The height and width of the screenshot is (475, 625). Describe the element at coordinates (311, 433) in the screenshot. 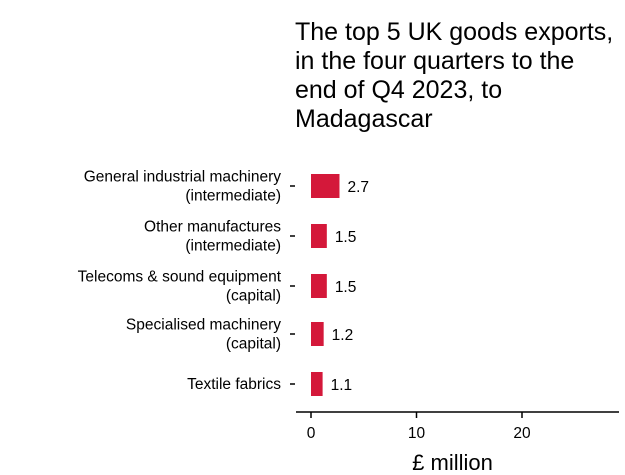

I see `x-tick-label: 0` at that location.